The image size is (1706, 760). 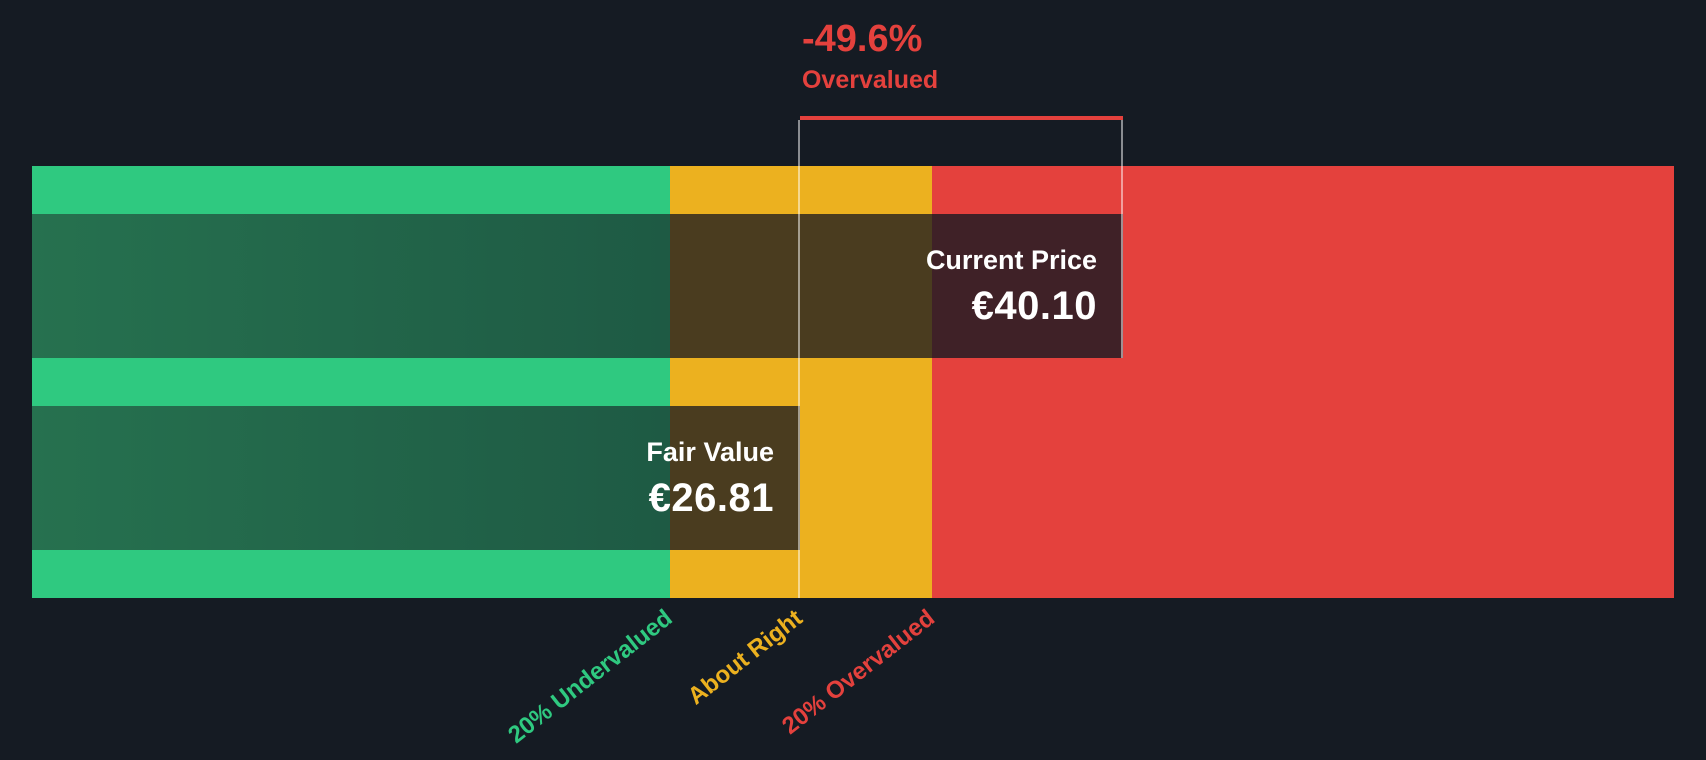 I want to click on current-price-title: Current Price, so click(x=1011, y=259).